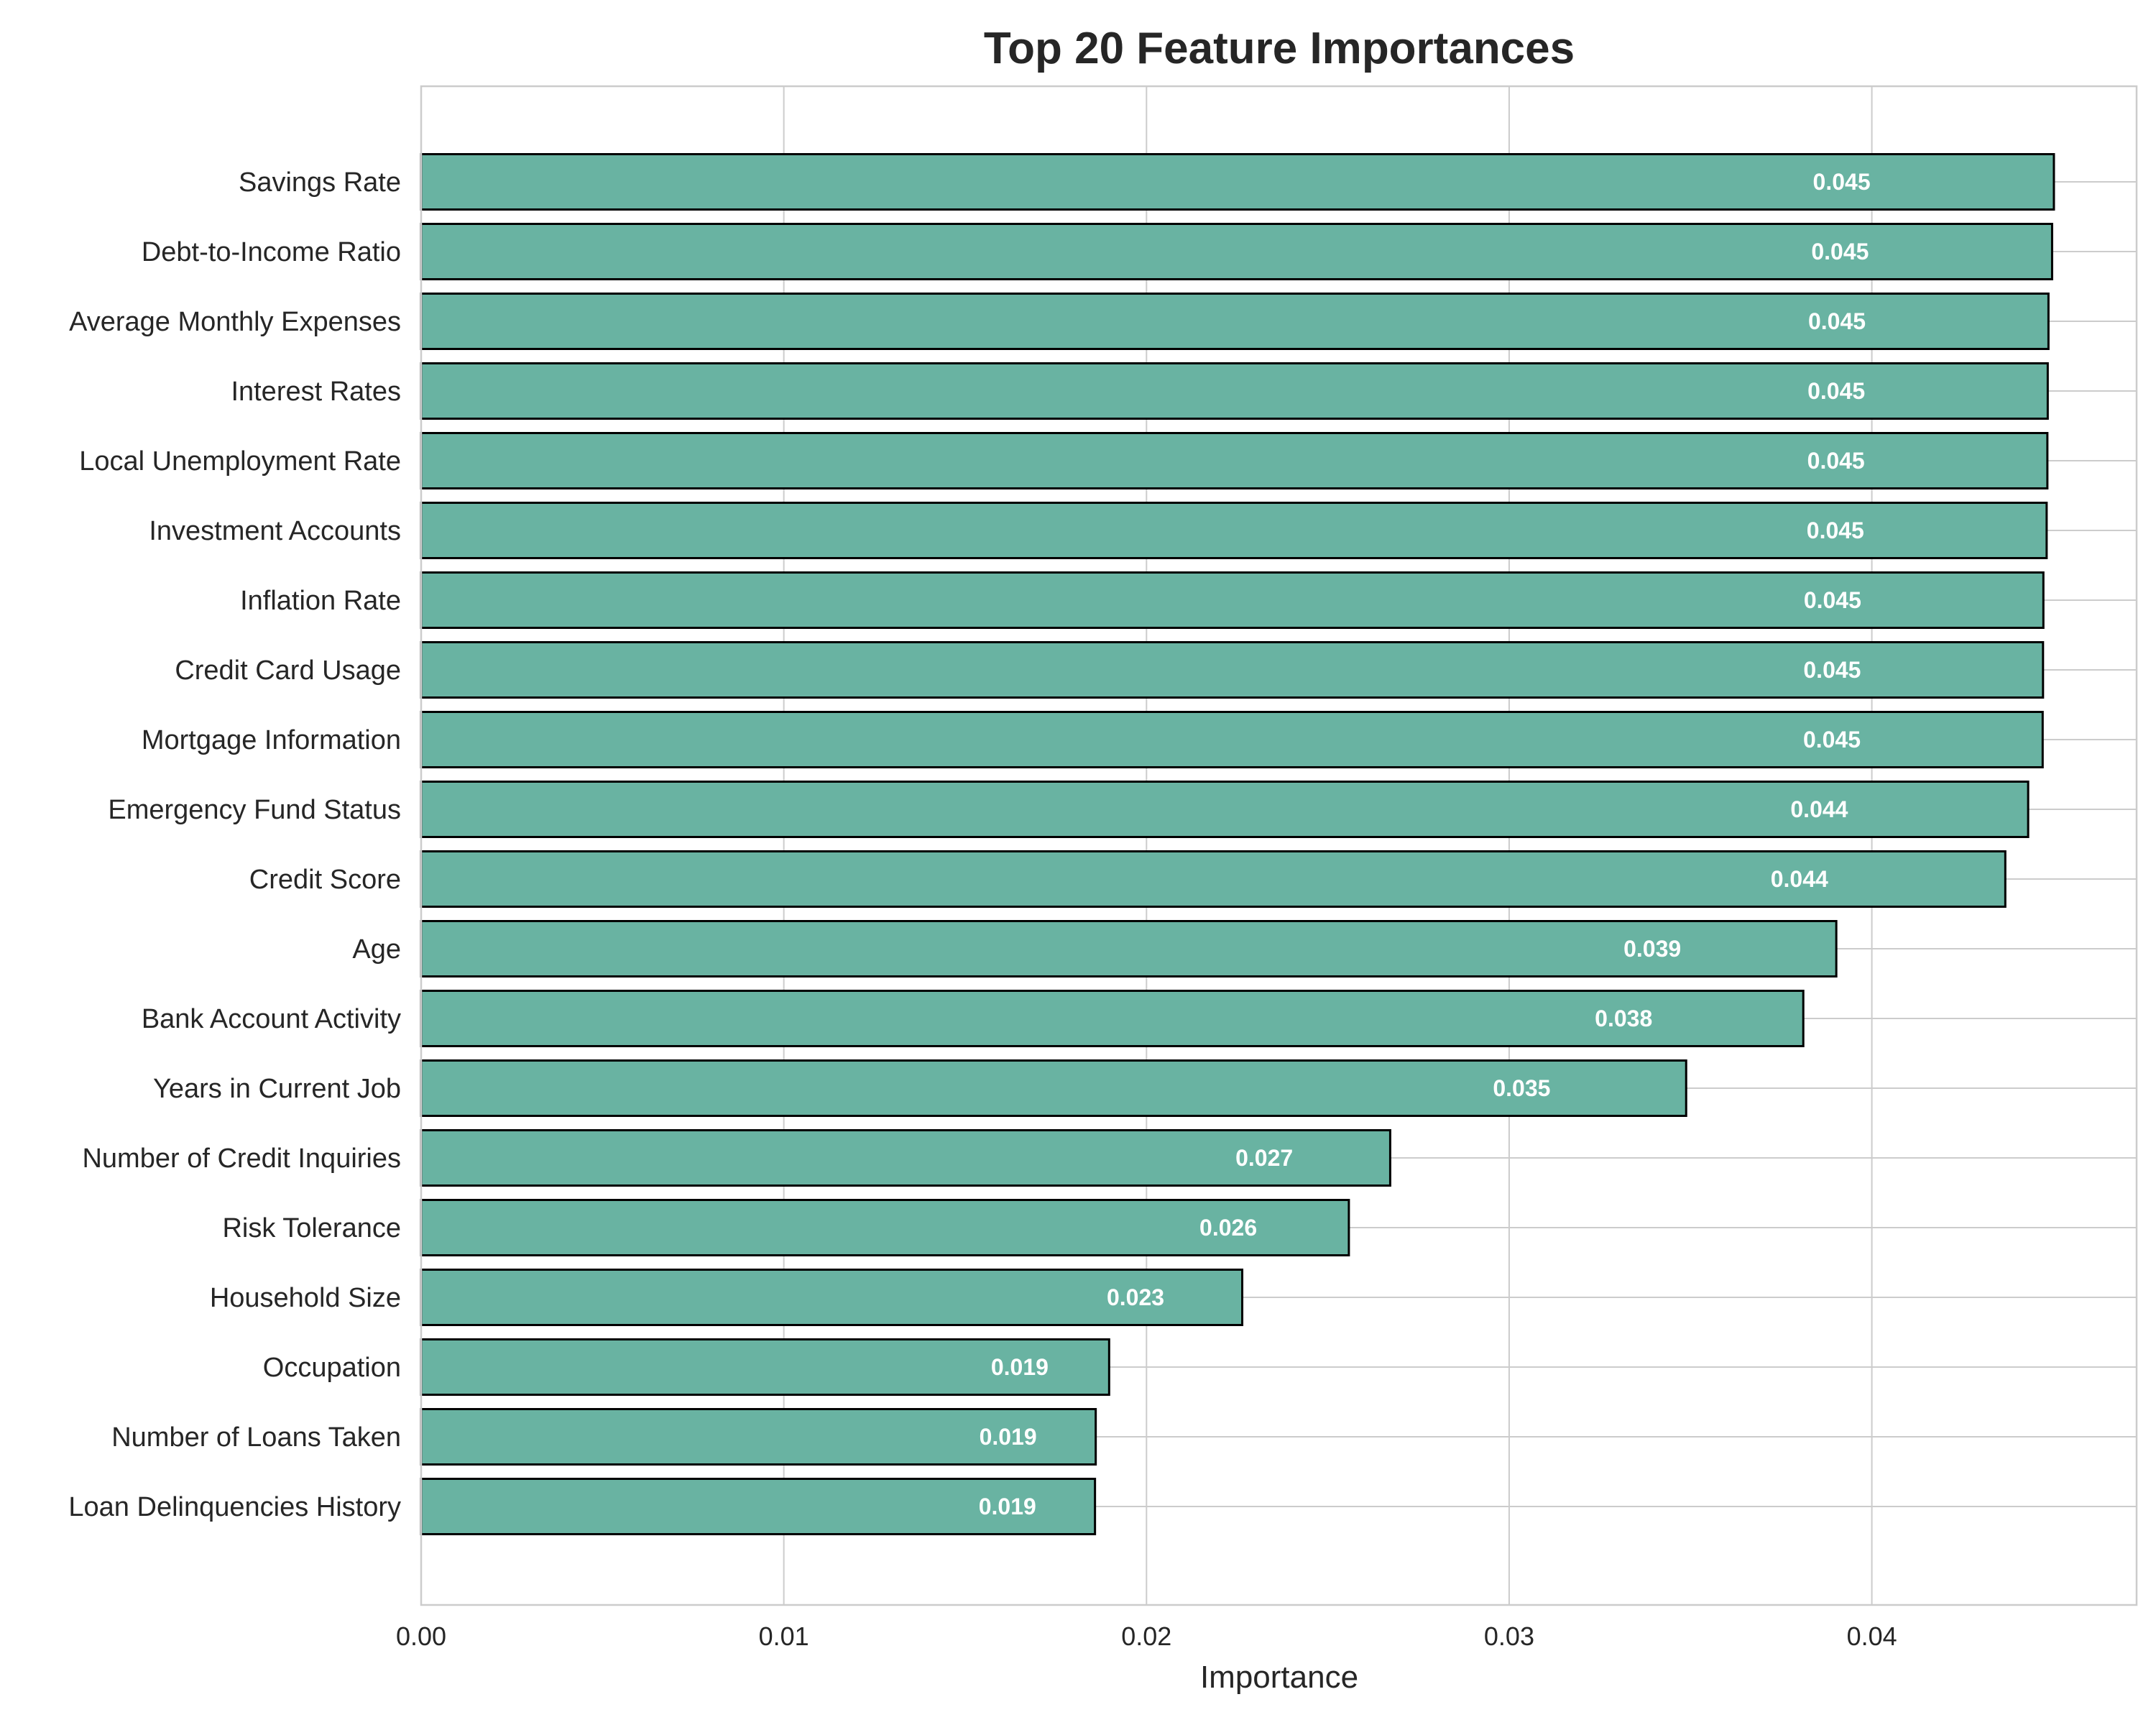 This screenshot has height=1725, width=2156. I want to click on category-label: Savings Rate, so click(320, 182).